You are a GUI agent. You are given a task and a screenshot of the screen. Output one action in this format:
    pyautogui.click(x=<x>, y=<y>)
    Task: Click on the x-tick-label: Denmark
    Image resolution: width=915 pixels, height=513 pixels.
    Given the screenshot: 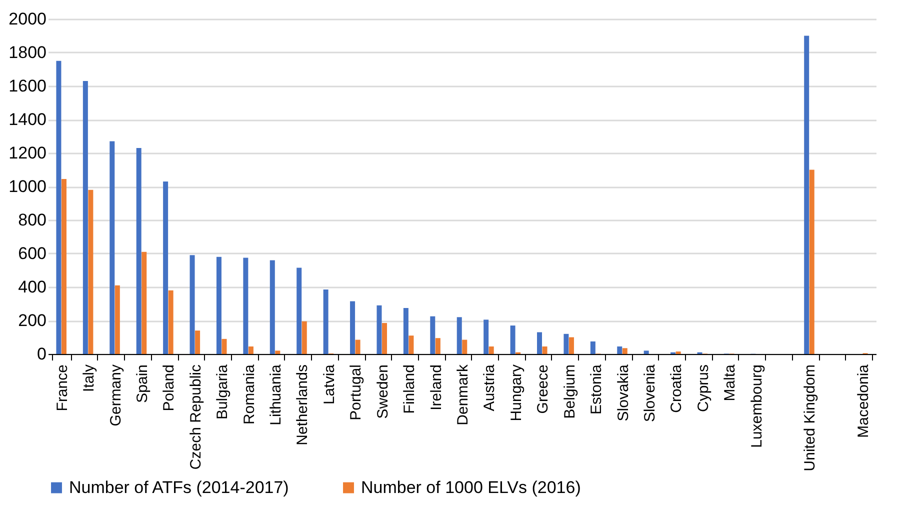 What is the action you would take?
    pyautogui.click(x=463, y=395)
    